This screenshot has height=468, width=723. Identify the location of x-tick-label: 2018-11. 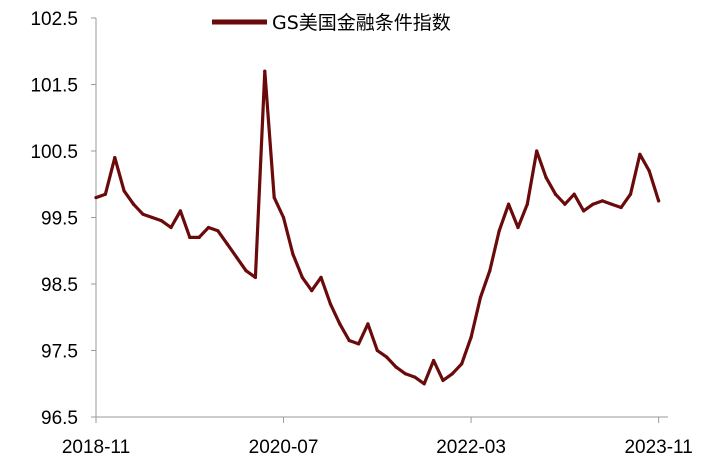
(96, 447).